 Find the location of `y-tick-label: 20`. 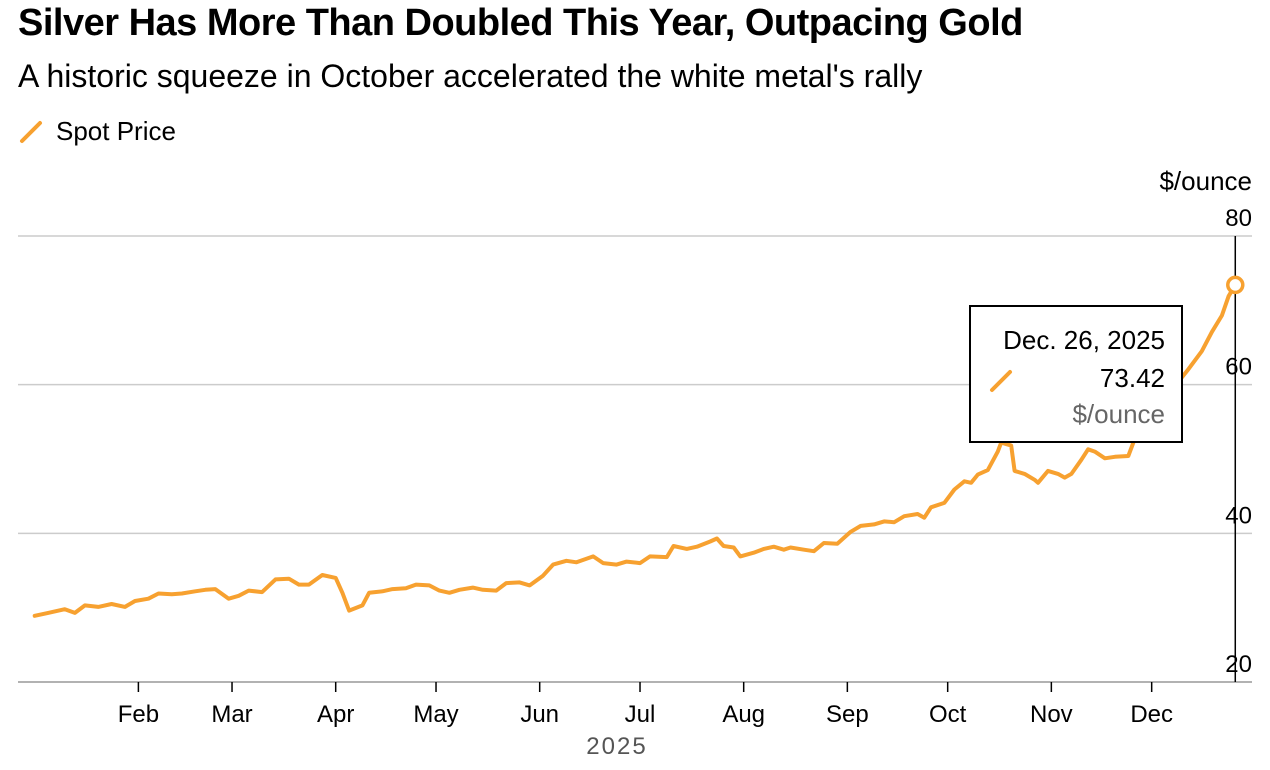

y-tick-label: 20 is located at coordinates (1238, 664).